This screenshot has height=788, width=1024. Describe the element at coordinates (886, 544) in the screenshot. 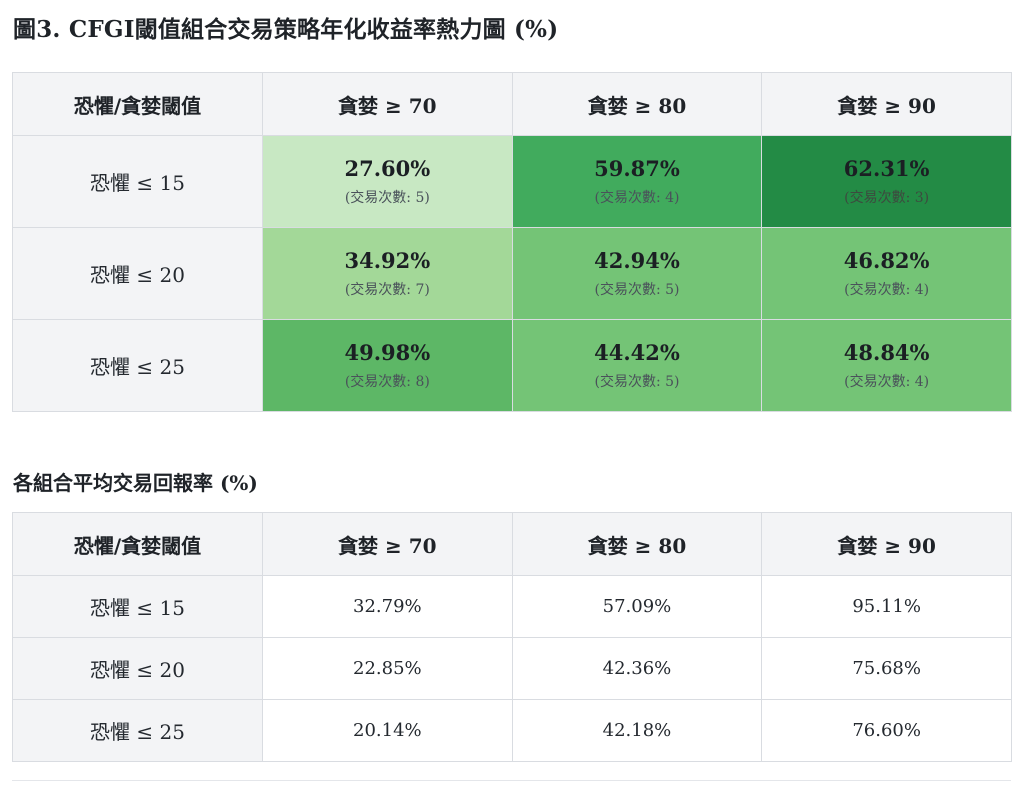

I see `returns-header-greed-90: 貪婪 ≥ 90` at that location.